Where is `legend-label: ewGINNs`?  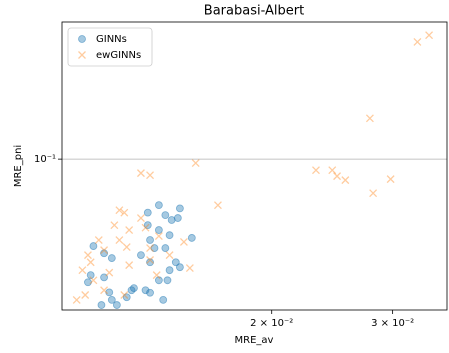
legend-label: ewGINNs is located at coordinates (118, 55).